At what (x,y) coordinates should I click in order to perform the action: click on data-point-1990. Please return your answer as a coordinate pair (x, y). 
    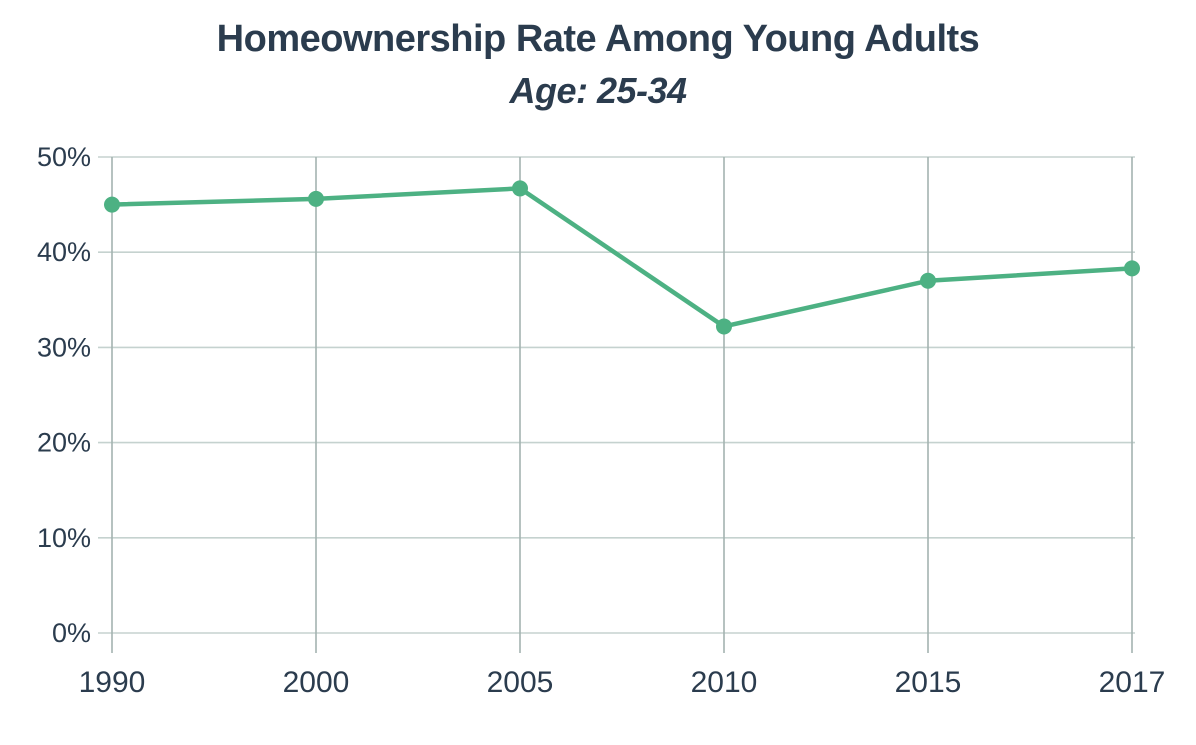
    Looking at the image, I should click on (112, 204).